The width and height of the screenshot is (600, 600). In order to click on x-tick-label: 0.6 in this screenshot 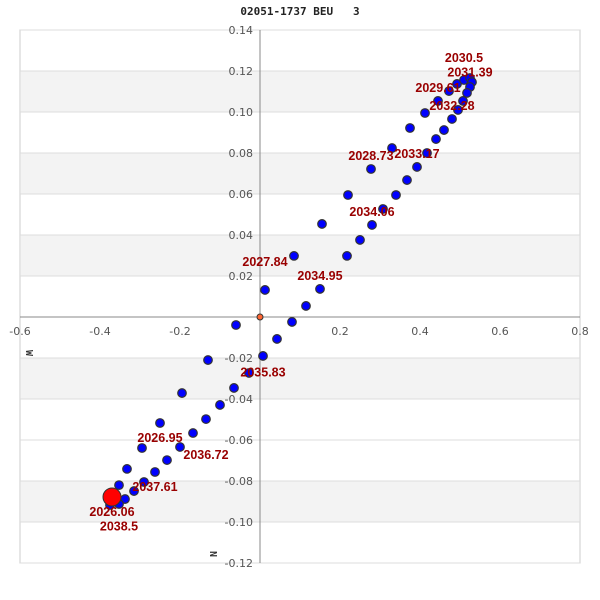, I will do `click(500, 331)`.